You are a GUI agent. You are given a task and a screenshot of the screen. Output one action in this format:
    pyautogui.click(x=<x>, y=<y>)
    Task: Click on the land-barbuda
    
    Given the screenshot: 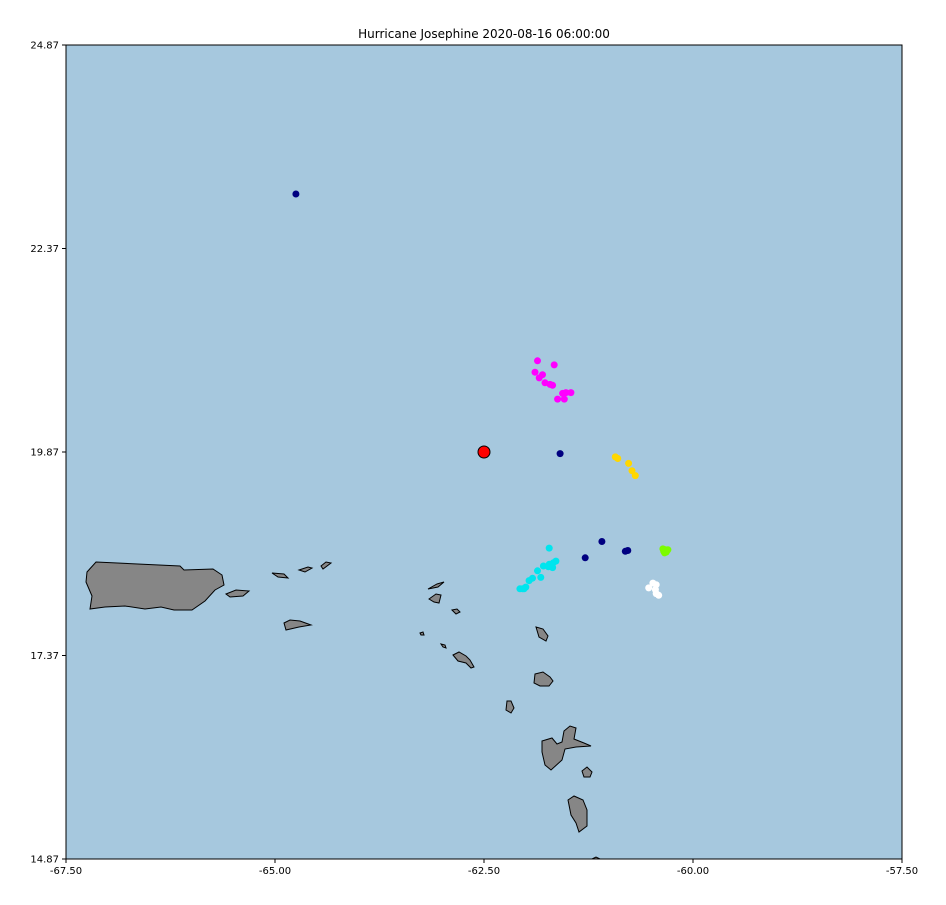 What is the action you would take?
    pyautogui.click(x=542, y=634)
    